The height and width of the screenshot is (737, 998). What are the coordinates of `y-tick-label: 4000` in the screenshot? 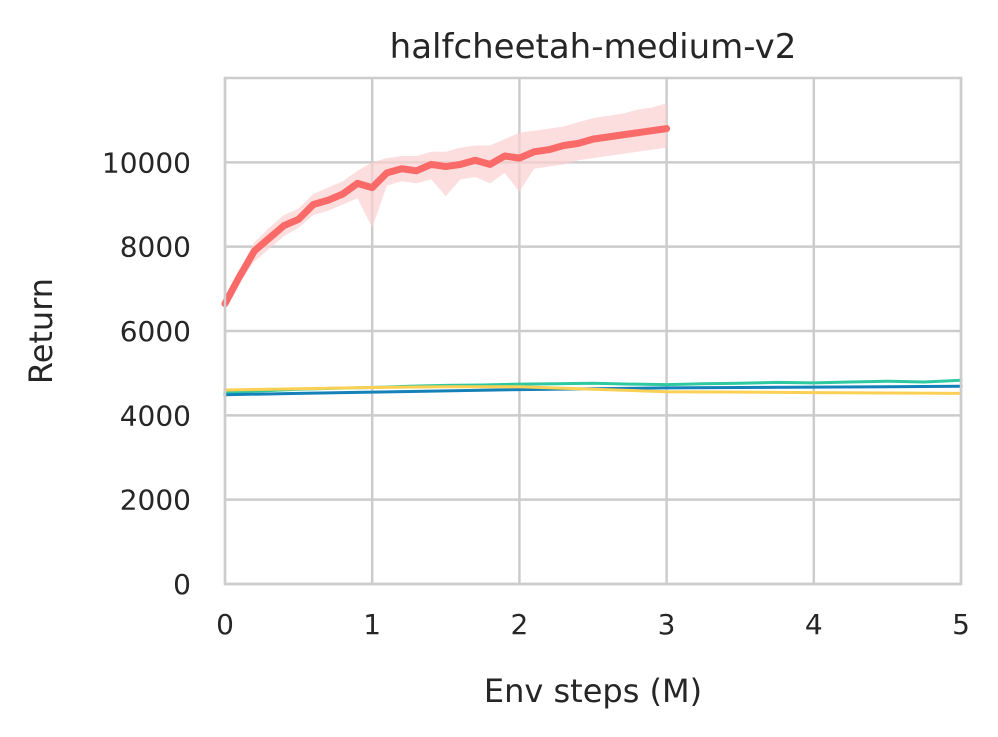 It's located at (155, 415).